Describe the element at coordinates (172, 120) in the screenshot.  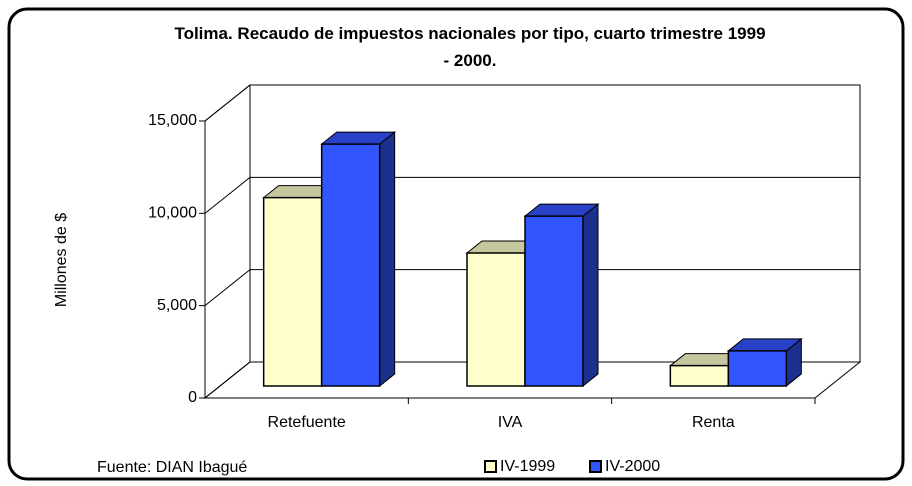
I see `y-tick-label: 15,000` at that location.